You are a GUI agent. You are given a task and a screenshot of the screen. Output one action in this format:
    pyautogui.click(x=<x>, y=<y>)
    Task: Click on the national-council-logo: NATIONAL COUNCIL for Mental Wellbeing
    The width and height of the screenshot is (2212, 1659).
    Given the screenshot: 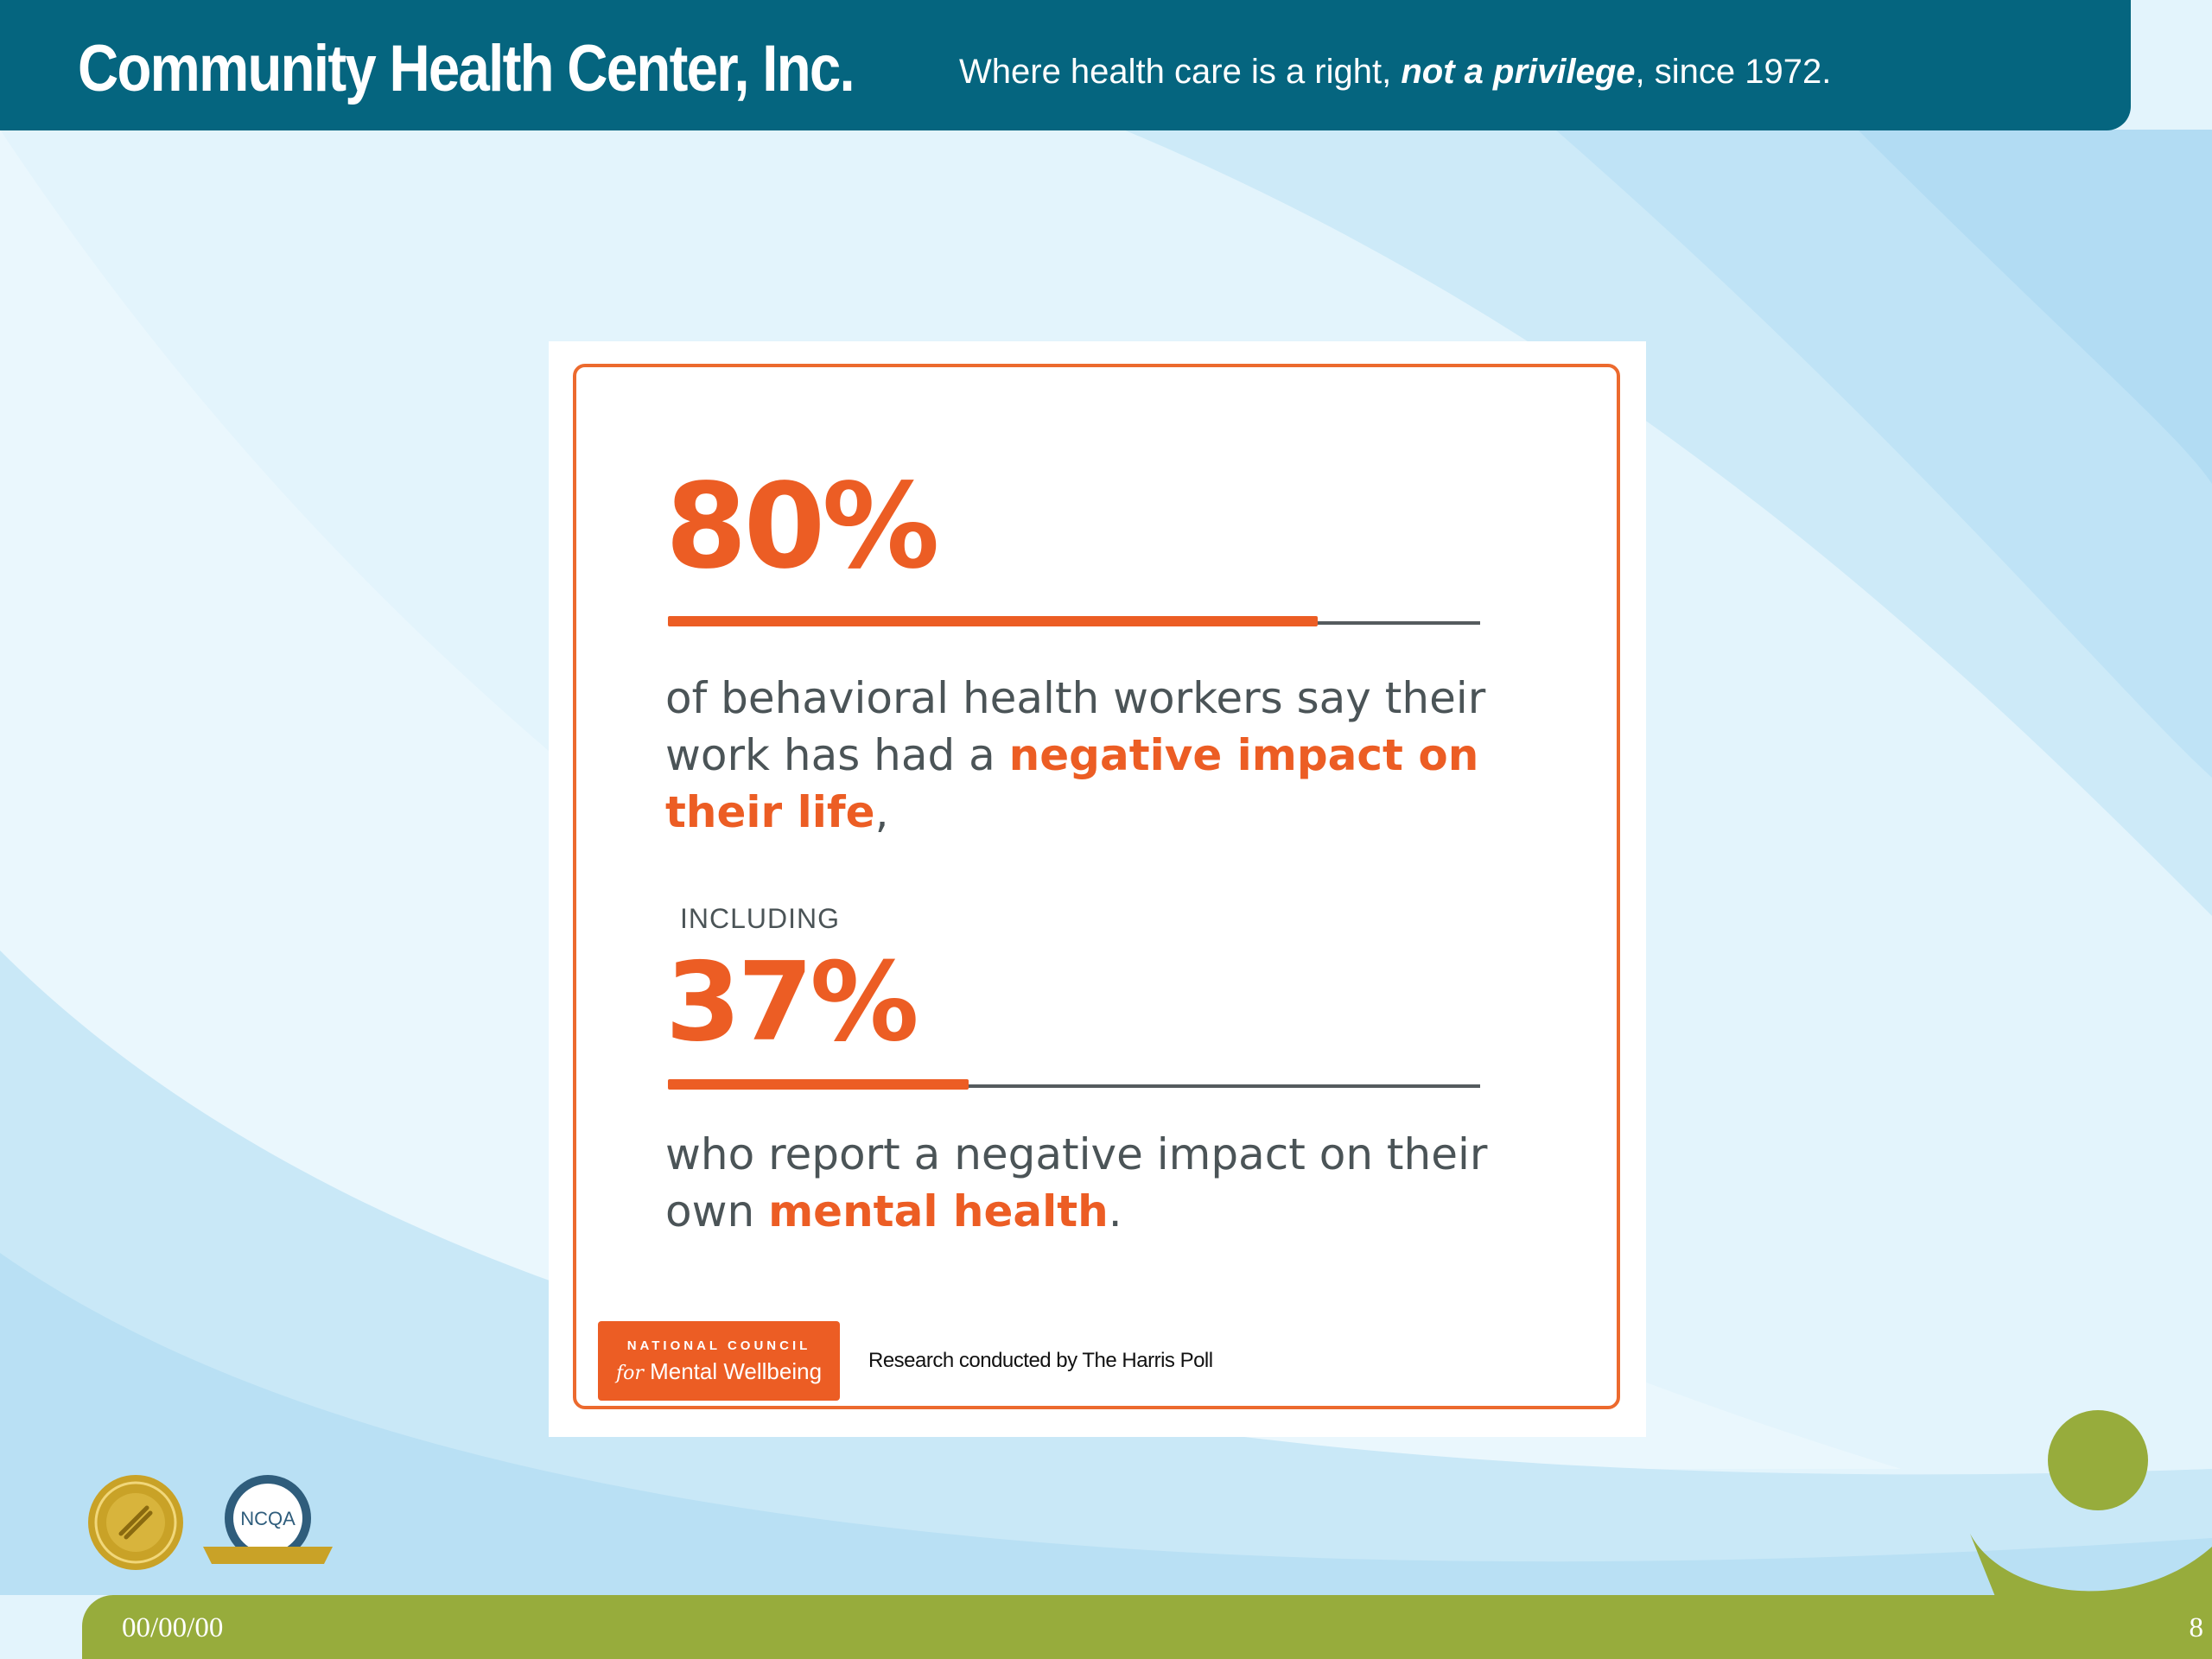 What is the action you would take?
    pyautogui.click(x=719, y=1361)
    